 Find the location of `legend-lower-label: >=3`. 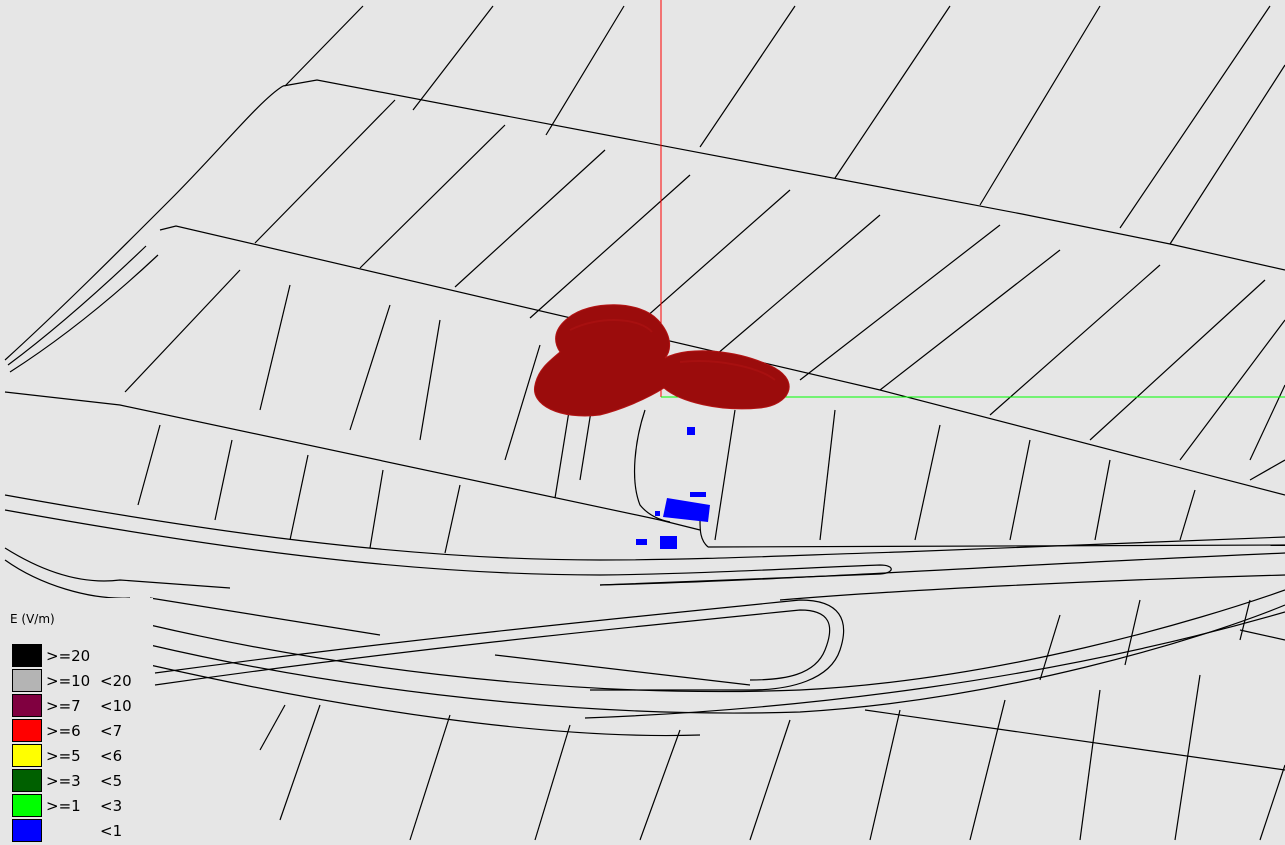

legend-lower-label: >=3 is located at coordinates (63, 781).